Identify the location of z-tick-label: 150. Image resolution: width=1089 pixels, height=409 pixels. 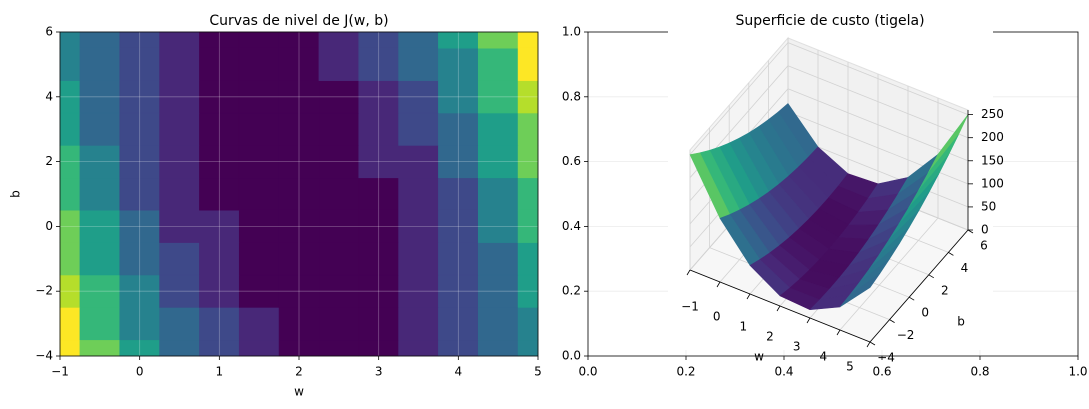
(992, 160).